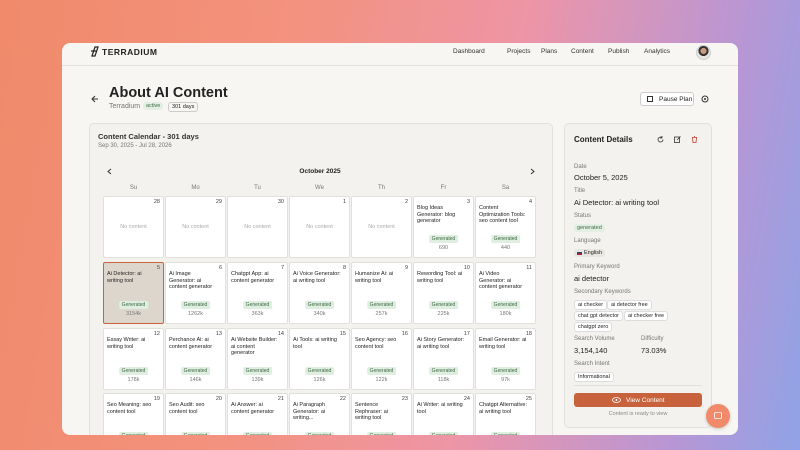  Describe the element at coordinates (676, 99) in the screenshot. I see `pause-label: Pause Plan` at that location.